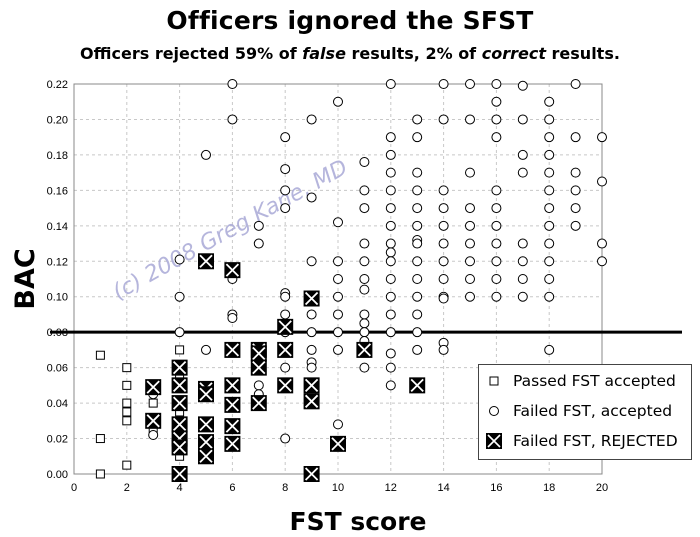 Image resolution: width=700 pixels, height=537 pixels. Describe the element at coordinates (232, 488) in the screenshot. I see `x-tick-label: 6` at that location.